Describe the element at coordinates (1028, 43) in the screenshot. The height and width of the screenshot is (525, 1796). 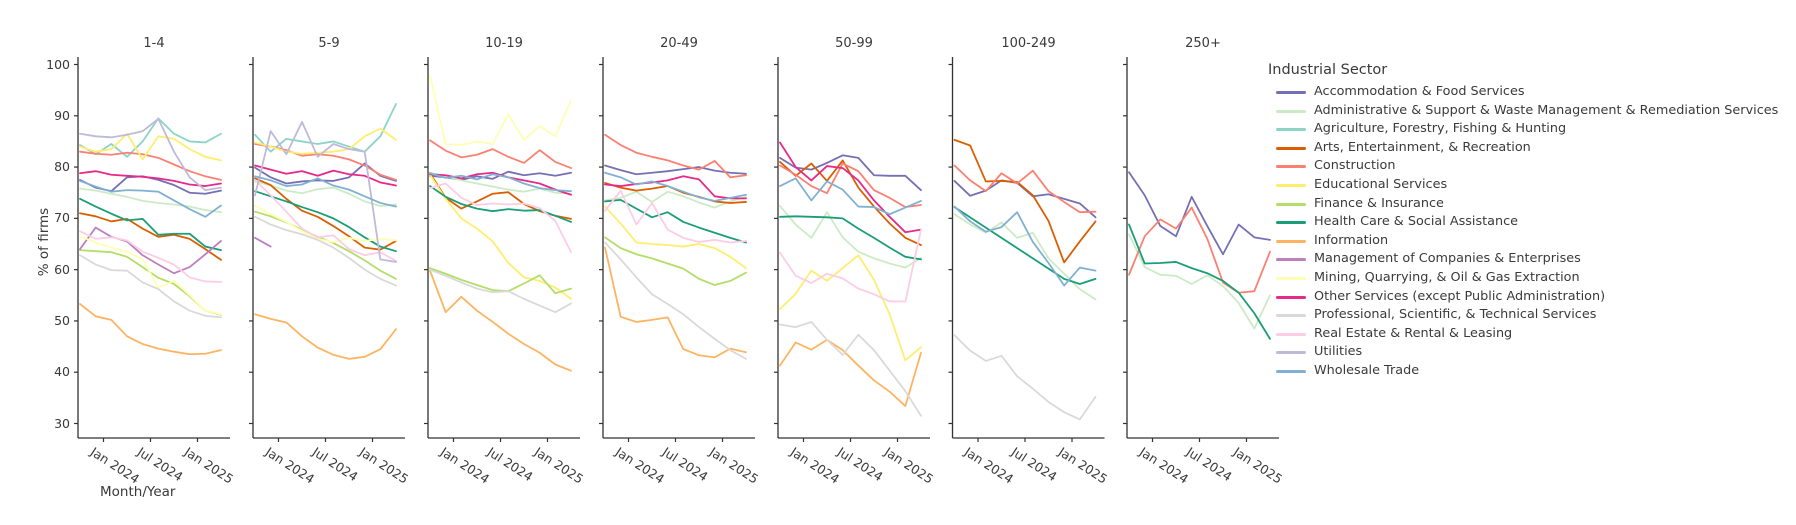
I see `panel-title: 100-249` at that location.